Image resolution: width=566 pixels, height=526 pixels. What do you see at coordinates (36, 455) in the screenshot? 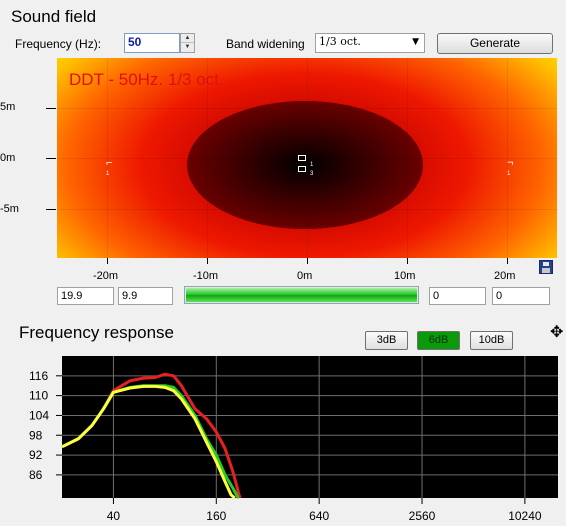
I see `y-tick-label: 92` at bounding box center [36, 455].